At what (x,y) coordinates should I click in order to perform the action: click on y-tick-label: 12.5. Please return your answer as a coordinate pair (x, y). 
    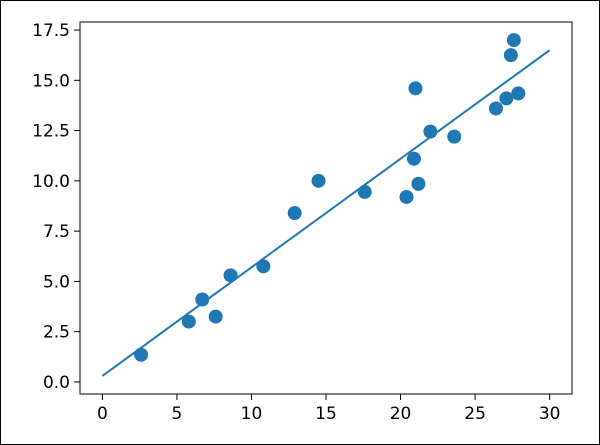
    Looking at the image, I should click on (51, 132).